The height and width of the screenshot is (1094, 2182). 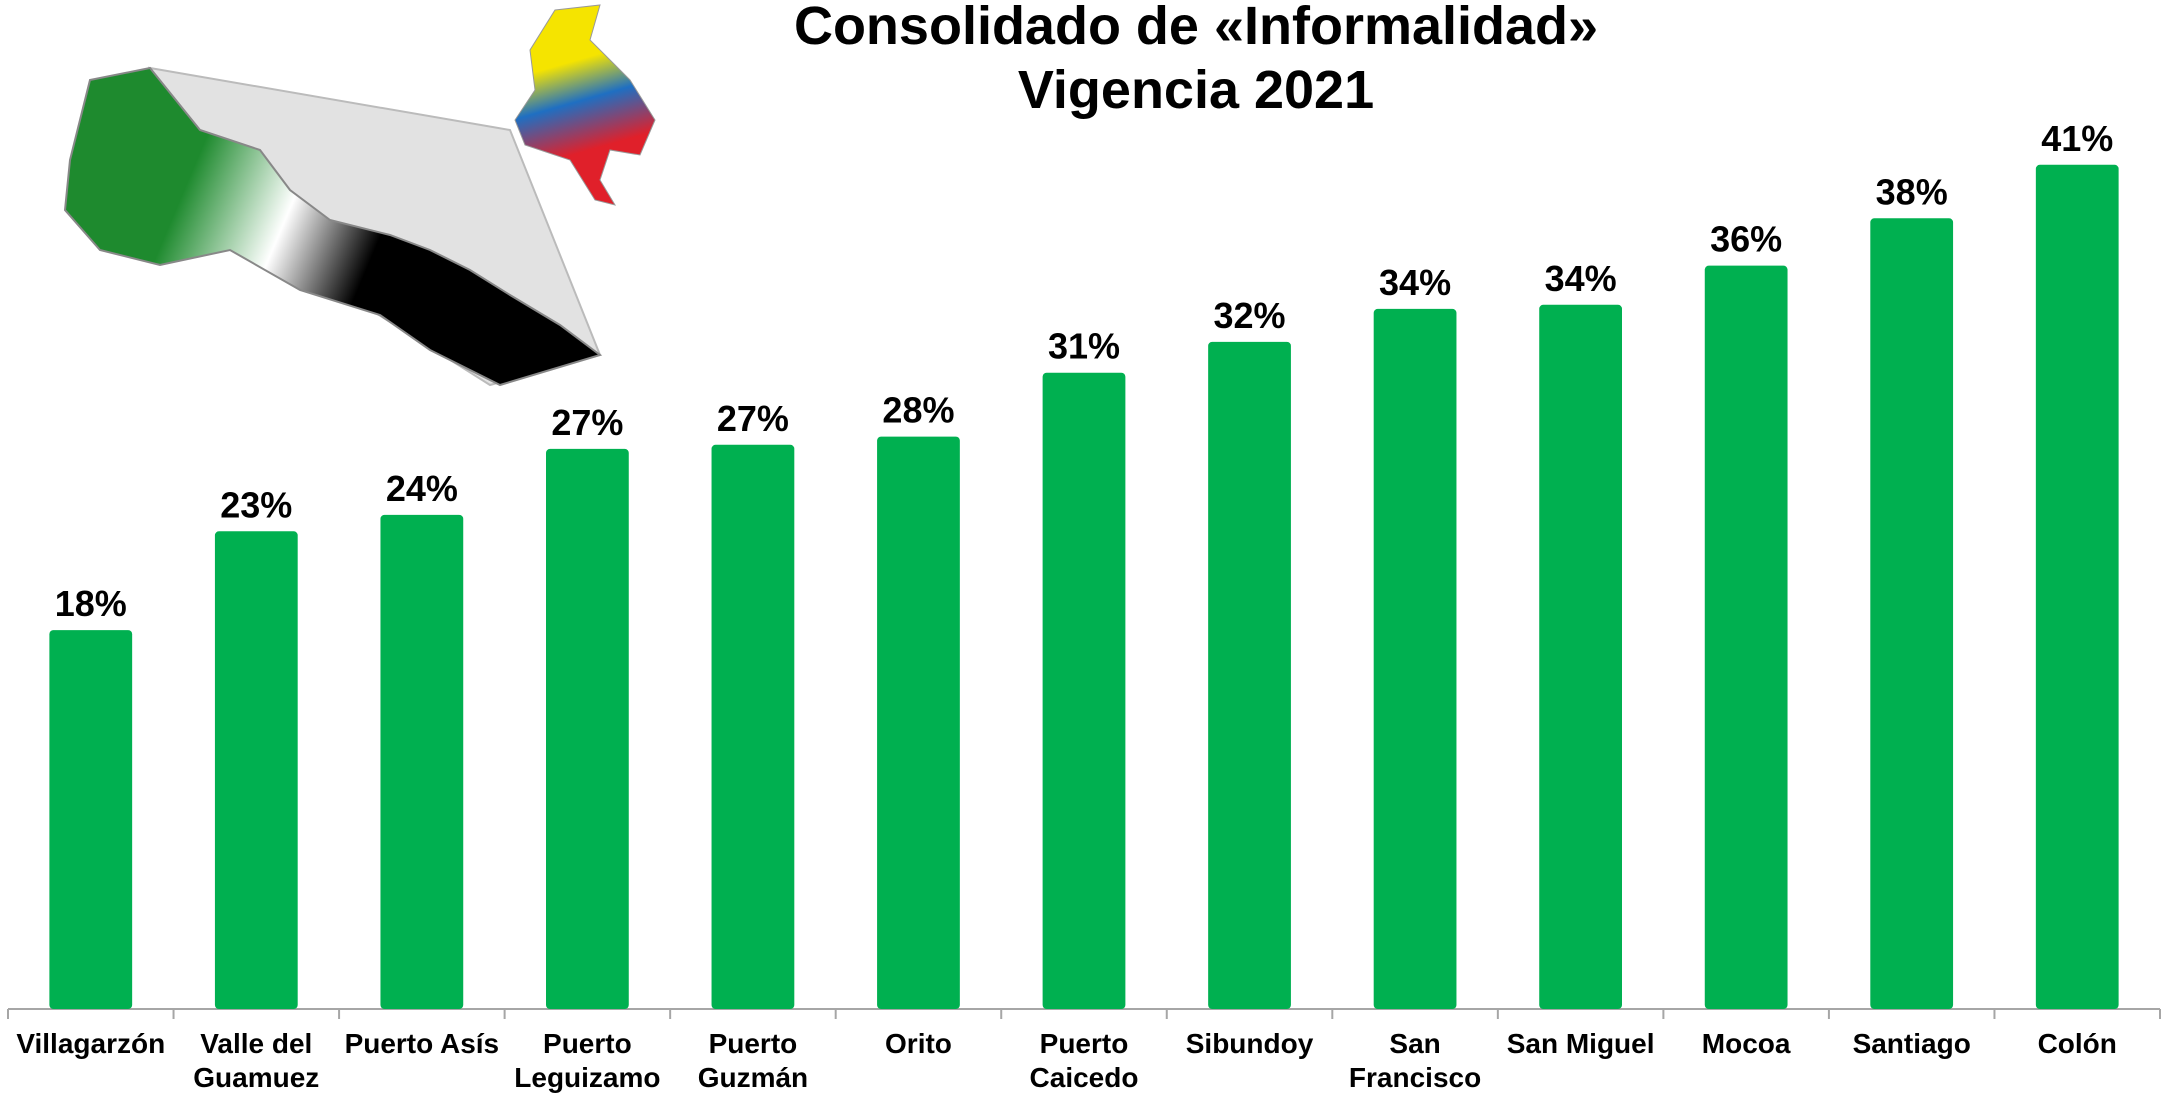 I want to click on data-label: 28%, so click(x=918, y=410).